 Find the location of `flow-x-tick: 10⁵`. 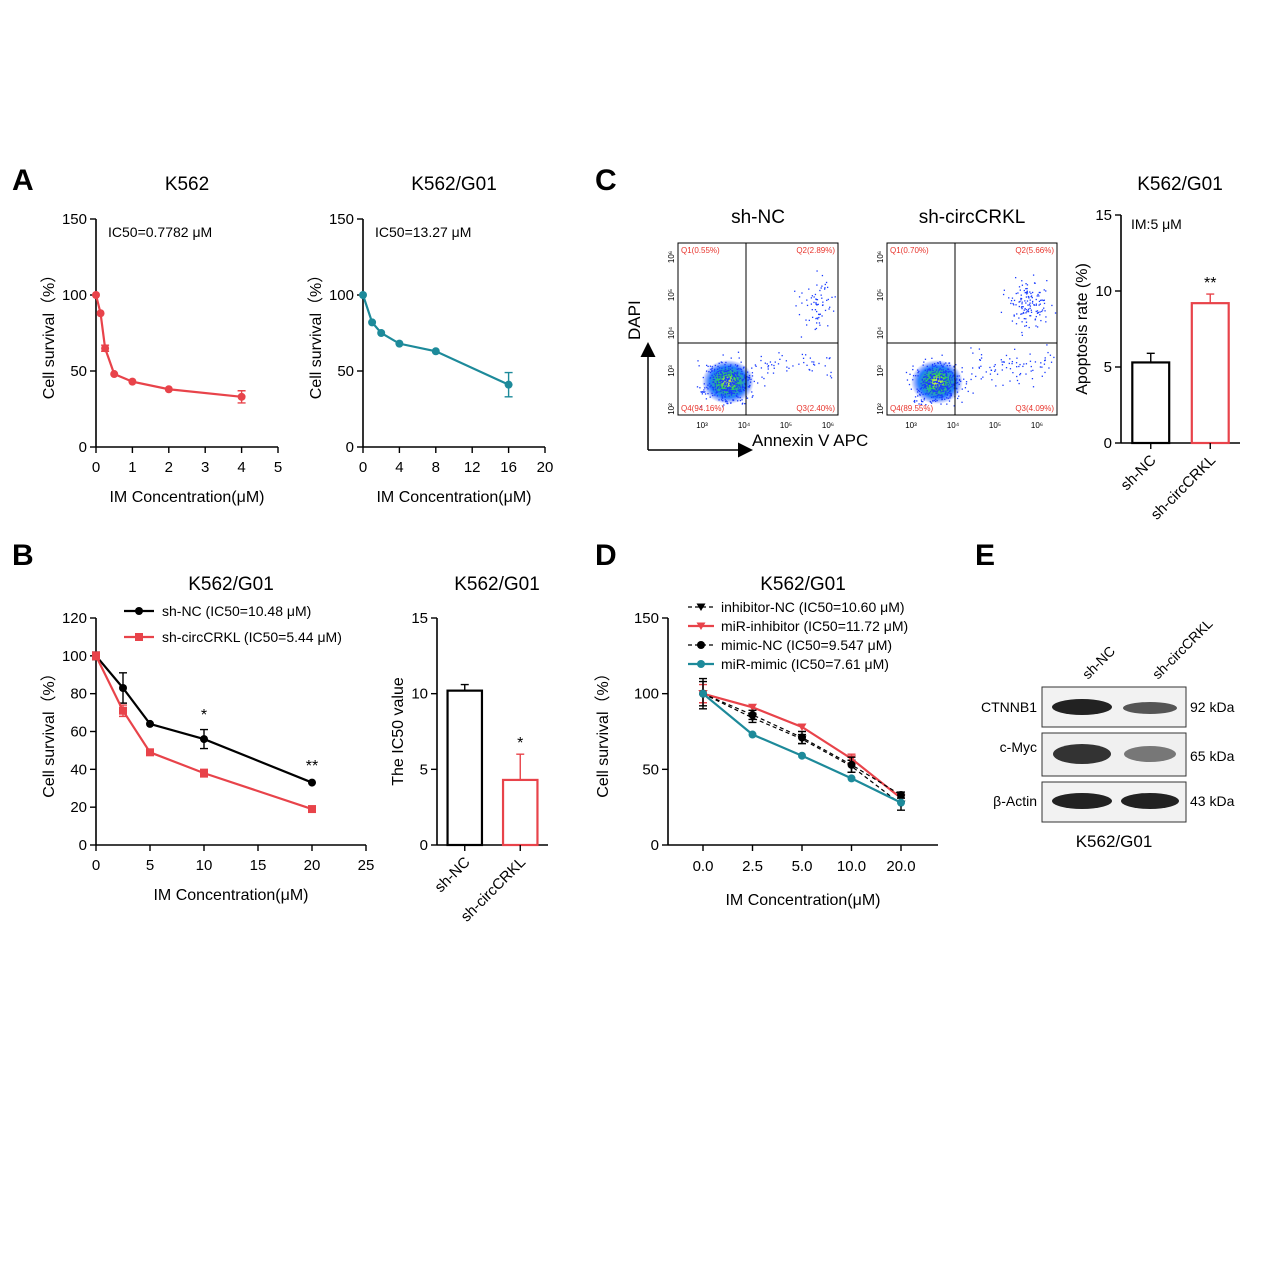

flow-x-tick: 10⁵ is located at coordinates (786, 425).